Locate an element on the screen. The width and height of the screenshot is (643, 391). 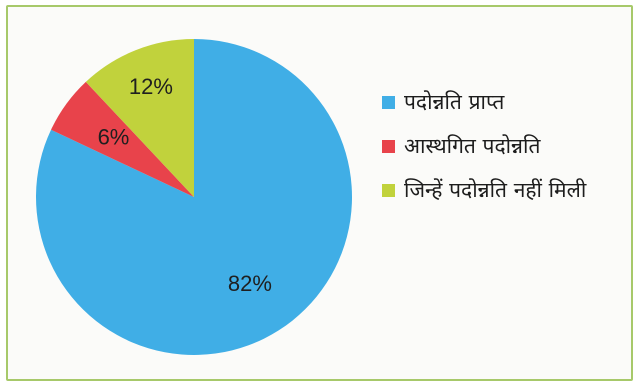
legend-item-not-promoted: जिन्हें पदोन्नति नहीं मिली is located at coordinates (484, 190).